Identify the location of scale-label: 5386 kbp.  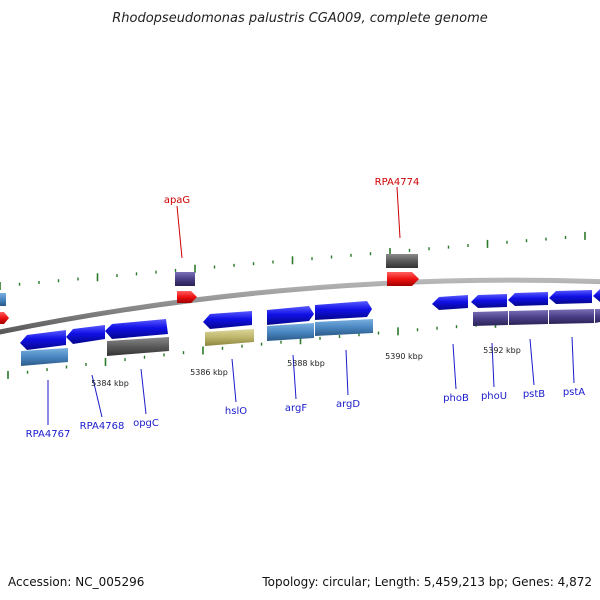
(209, 372).